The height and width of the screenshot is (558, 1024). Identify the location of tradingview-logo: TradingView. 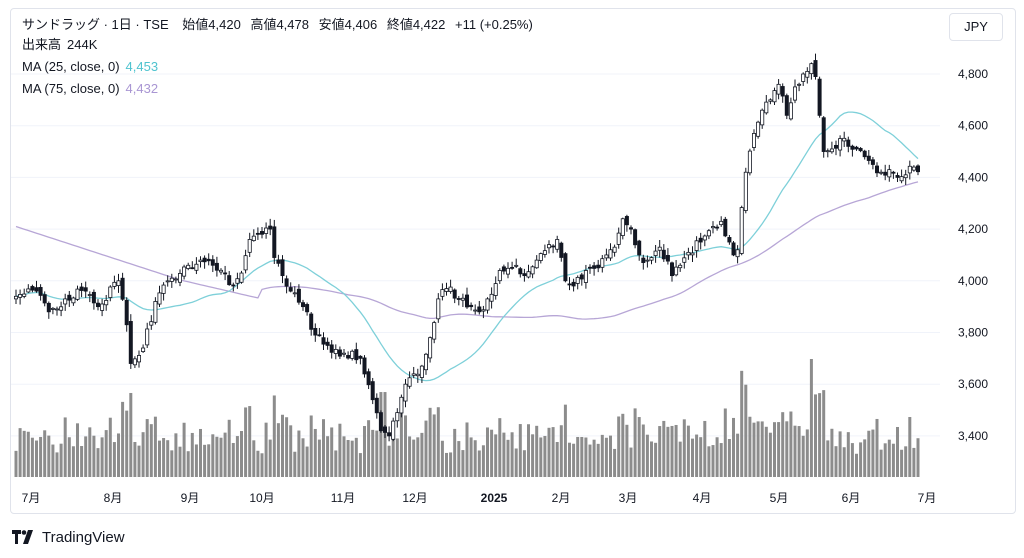
(68, 537).